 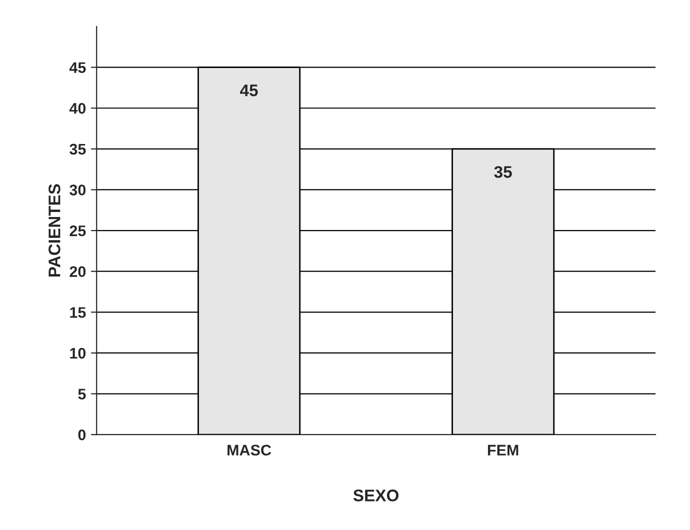 I want to click on y-tick-label: 40, so click(x=77, y=108).